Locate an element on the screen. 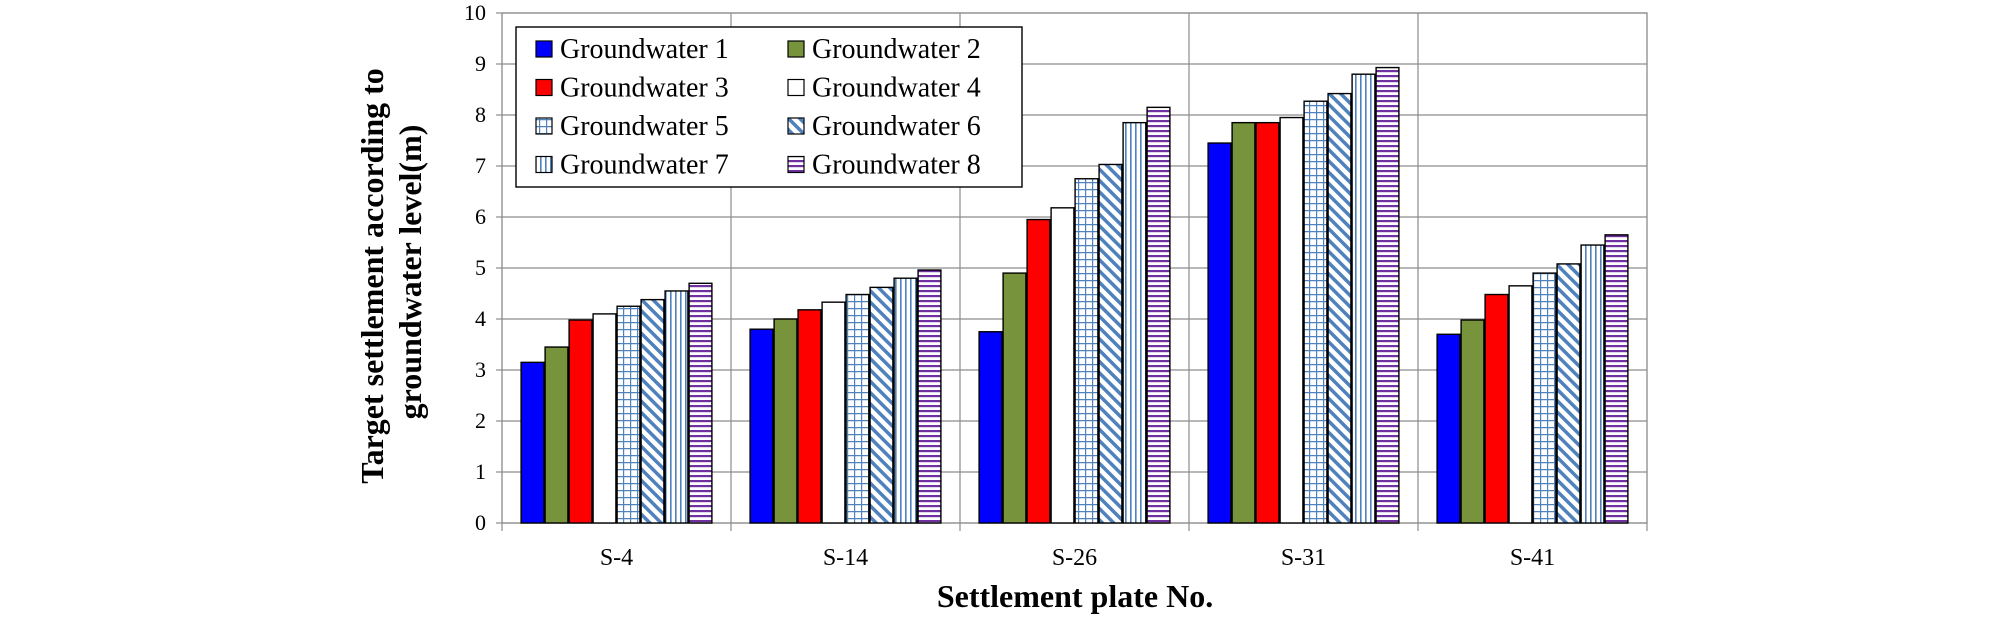 Image resolution: width=2008 pixels, height=620 pixels. y-tick-label: 6 is located at coordinates (480, 216).